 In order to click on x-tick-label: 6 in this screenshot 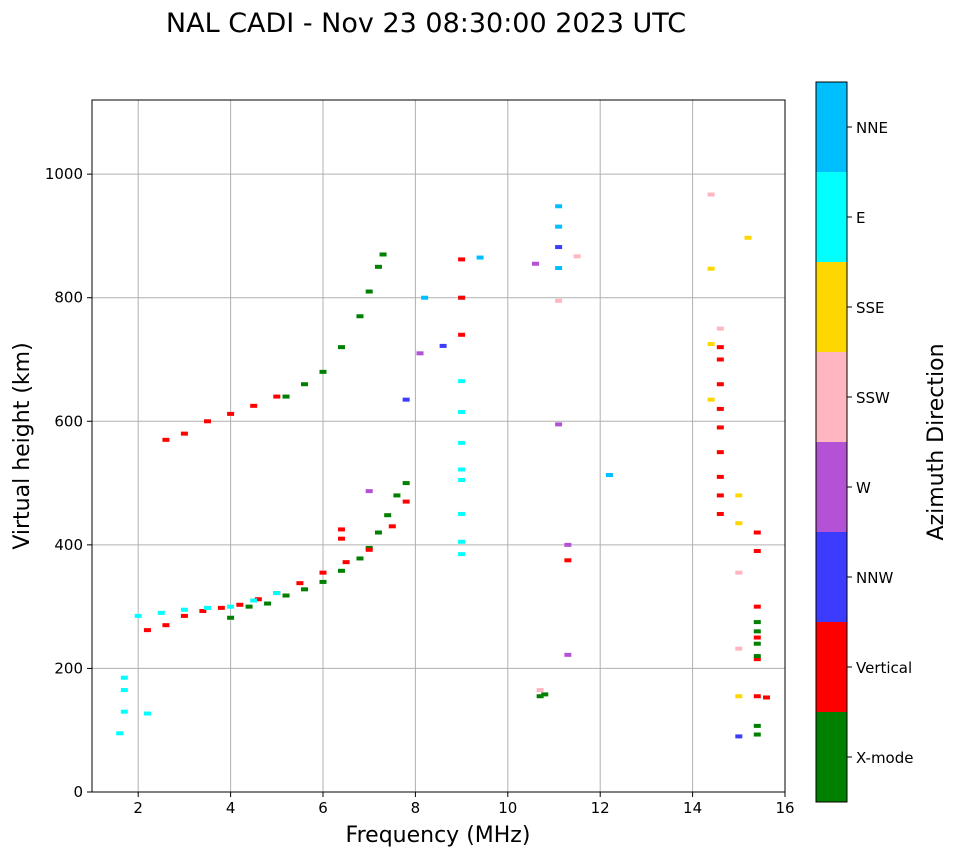, I will do `click(323, 808)`.